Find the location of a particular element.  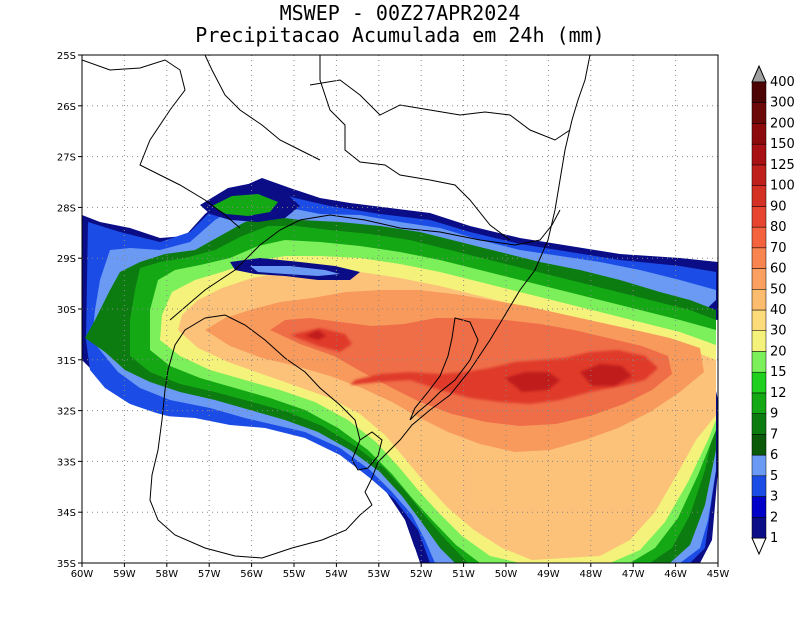

border-rs-sc is located at coordinates (365, 265).